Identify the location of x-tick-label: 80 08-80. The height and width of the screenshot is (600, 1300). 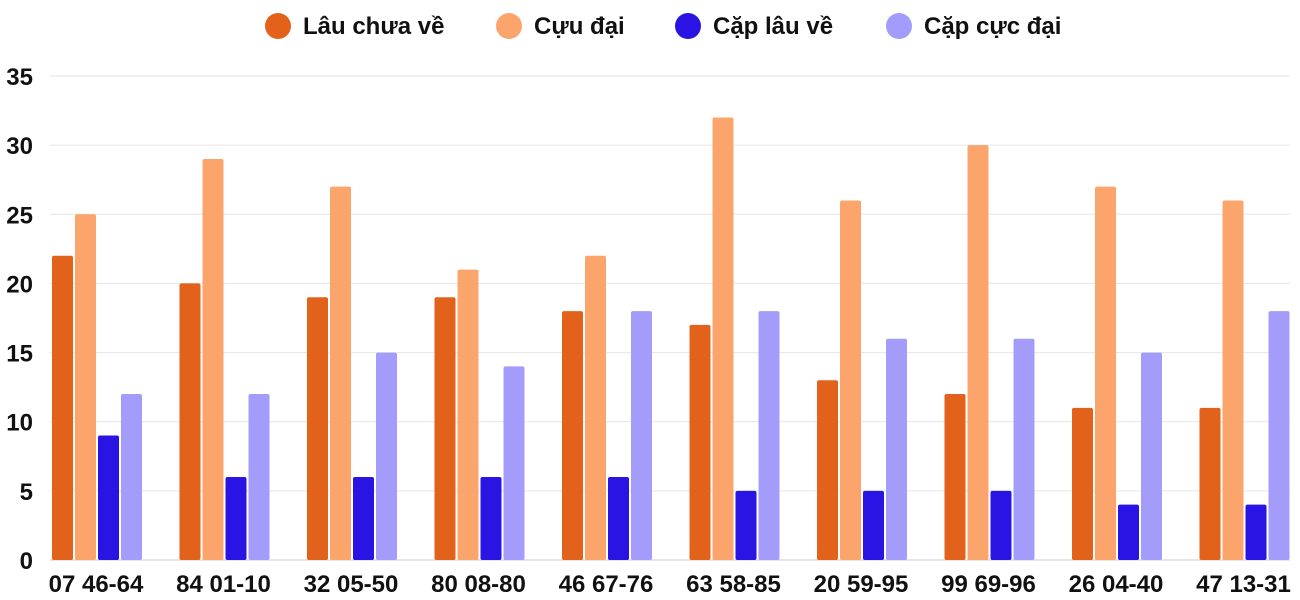
(478, 584).